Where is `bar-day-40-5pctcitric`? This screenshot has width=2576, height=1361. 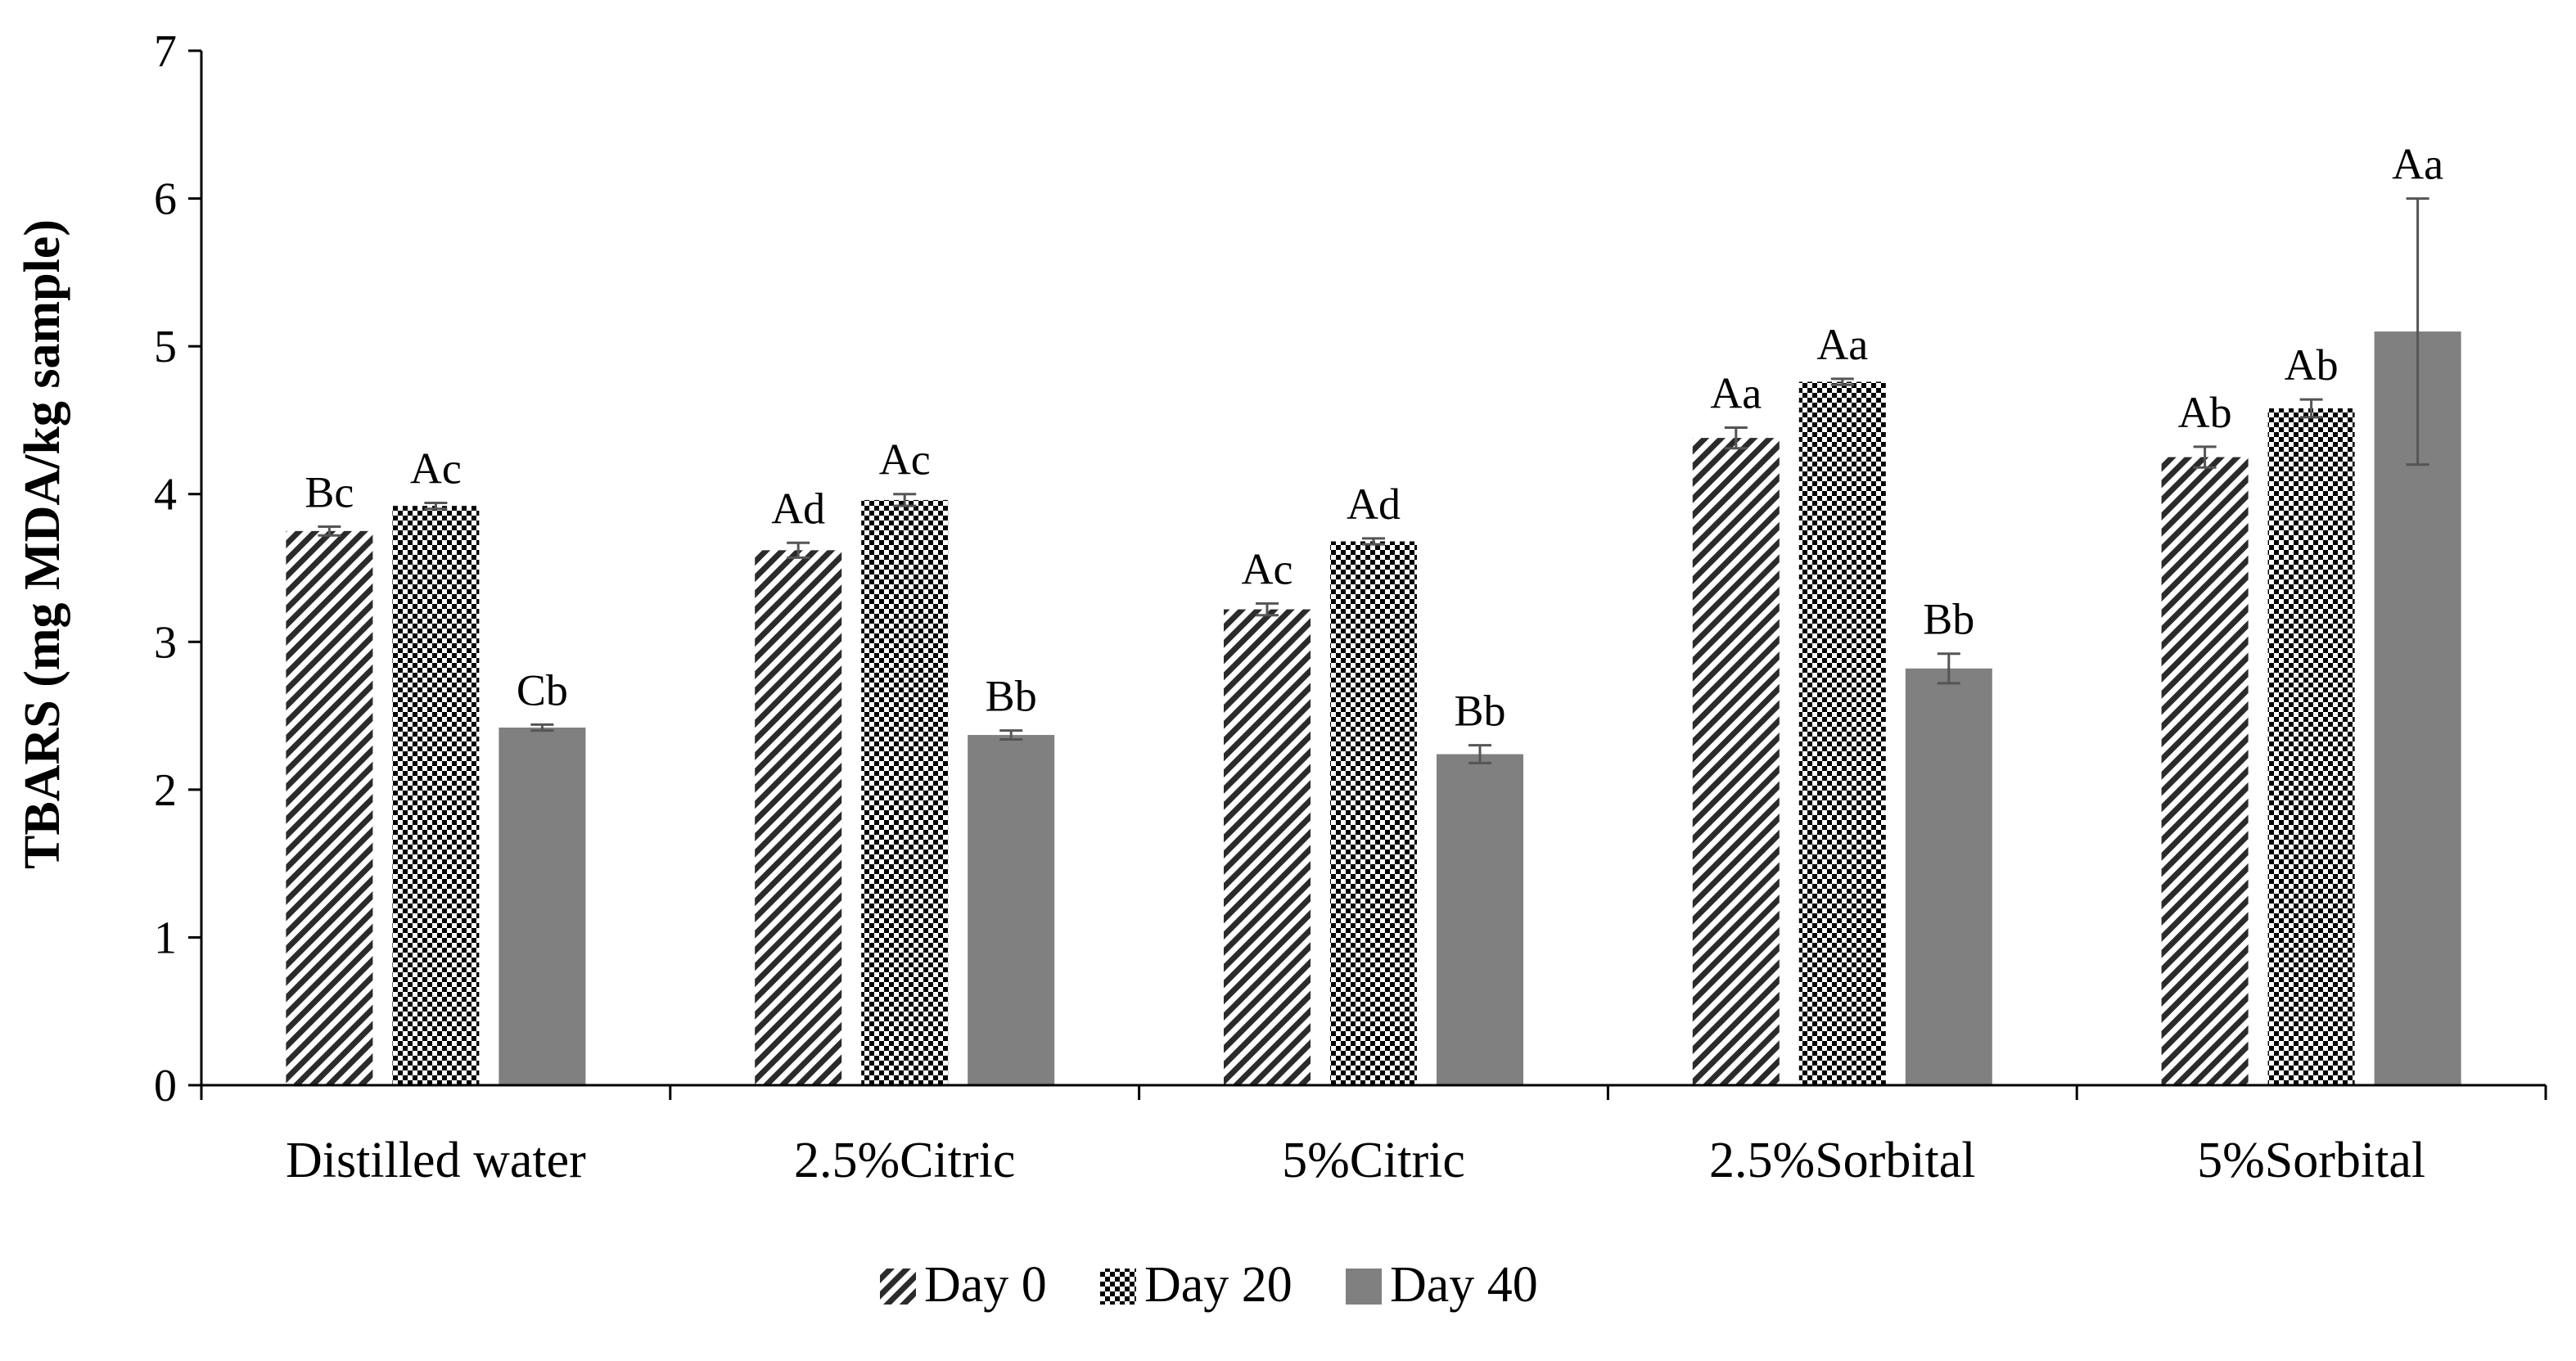 bar-day-40-5pctcitric is located at coordinates (1480, 919).